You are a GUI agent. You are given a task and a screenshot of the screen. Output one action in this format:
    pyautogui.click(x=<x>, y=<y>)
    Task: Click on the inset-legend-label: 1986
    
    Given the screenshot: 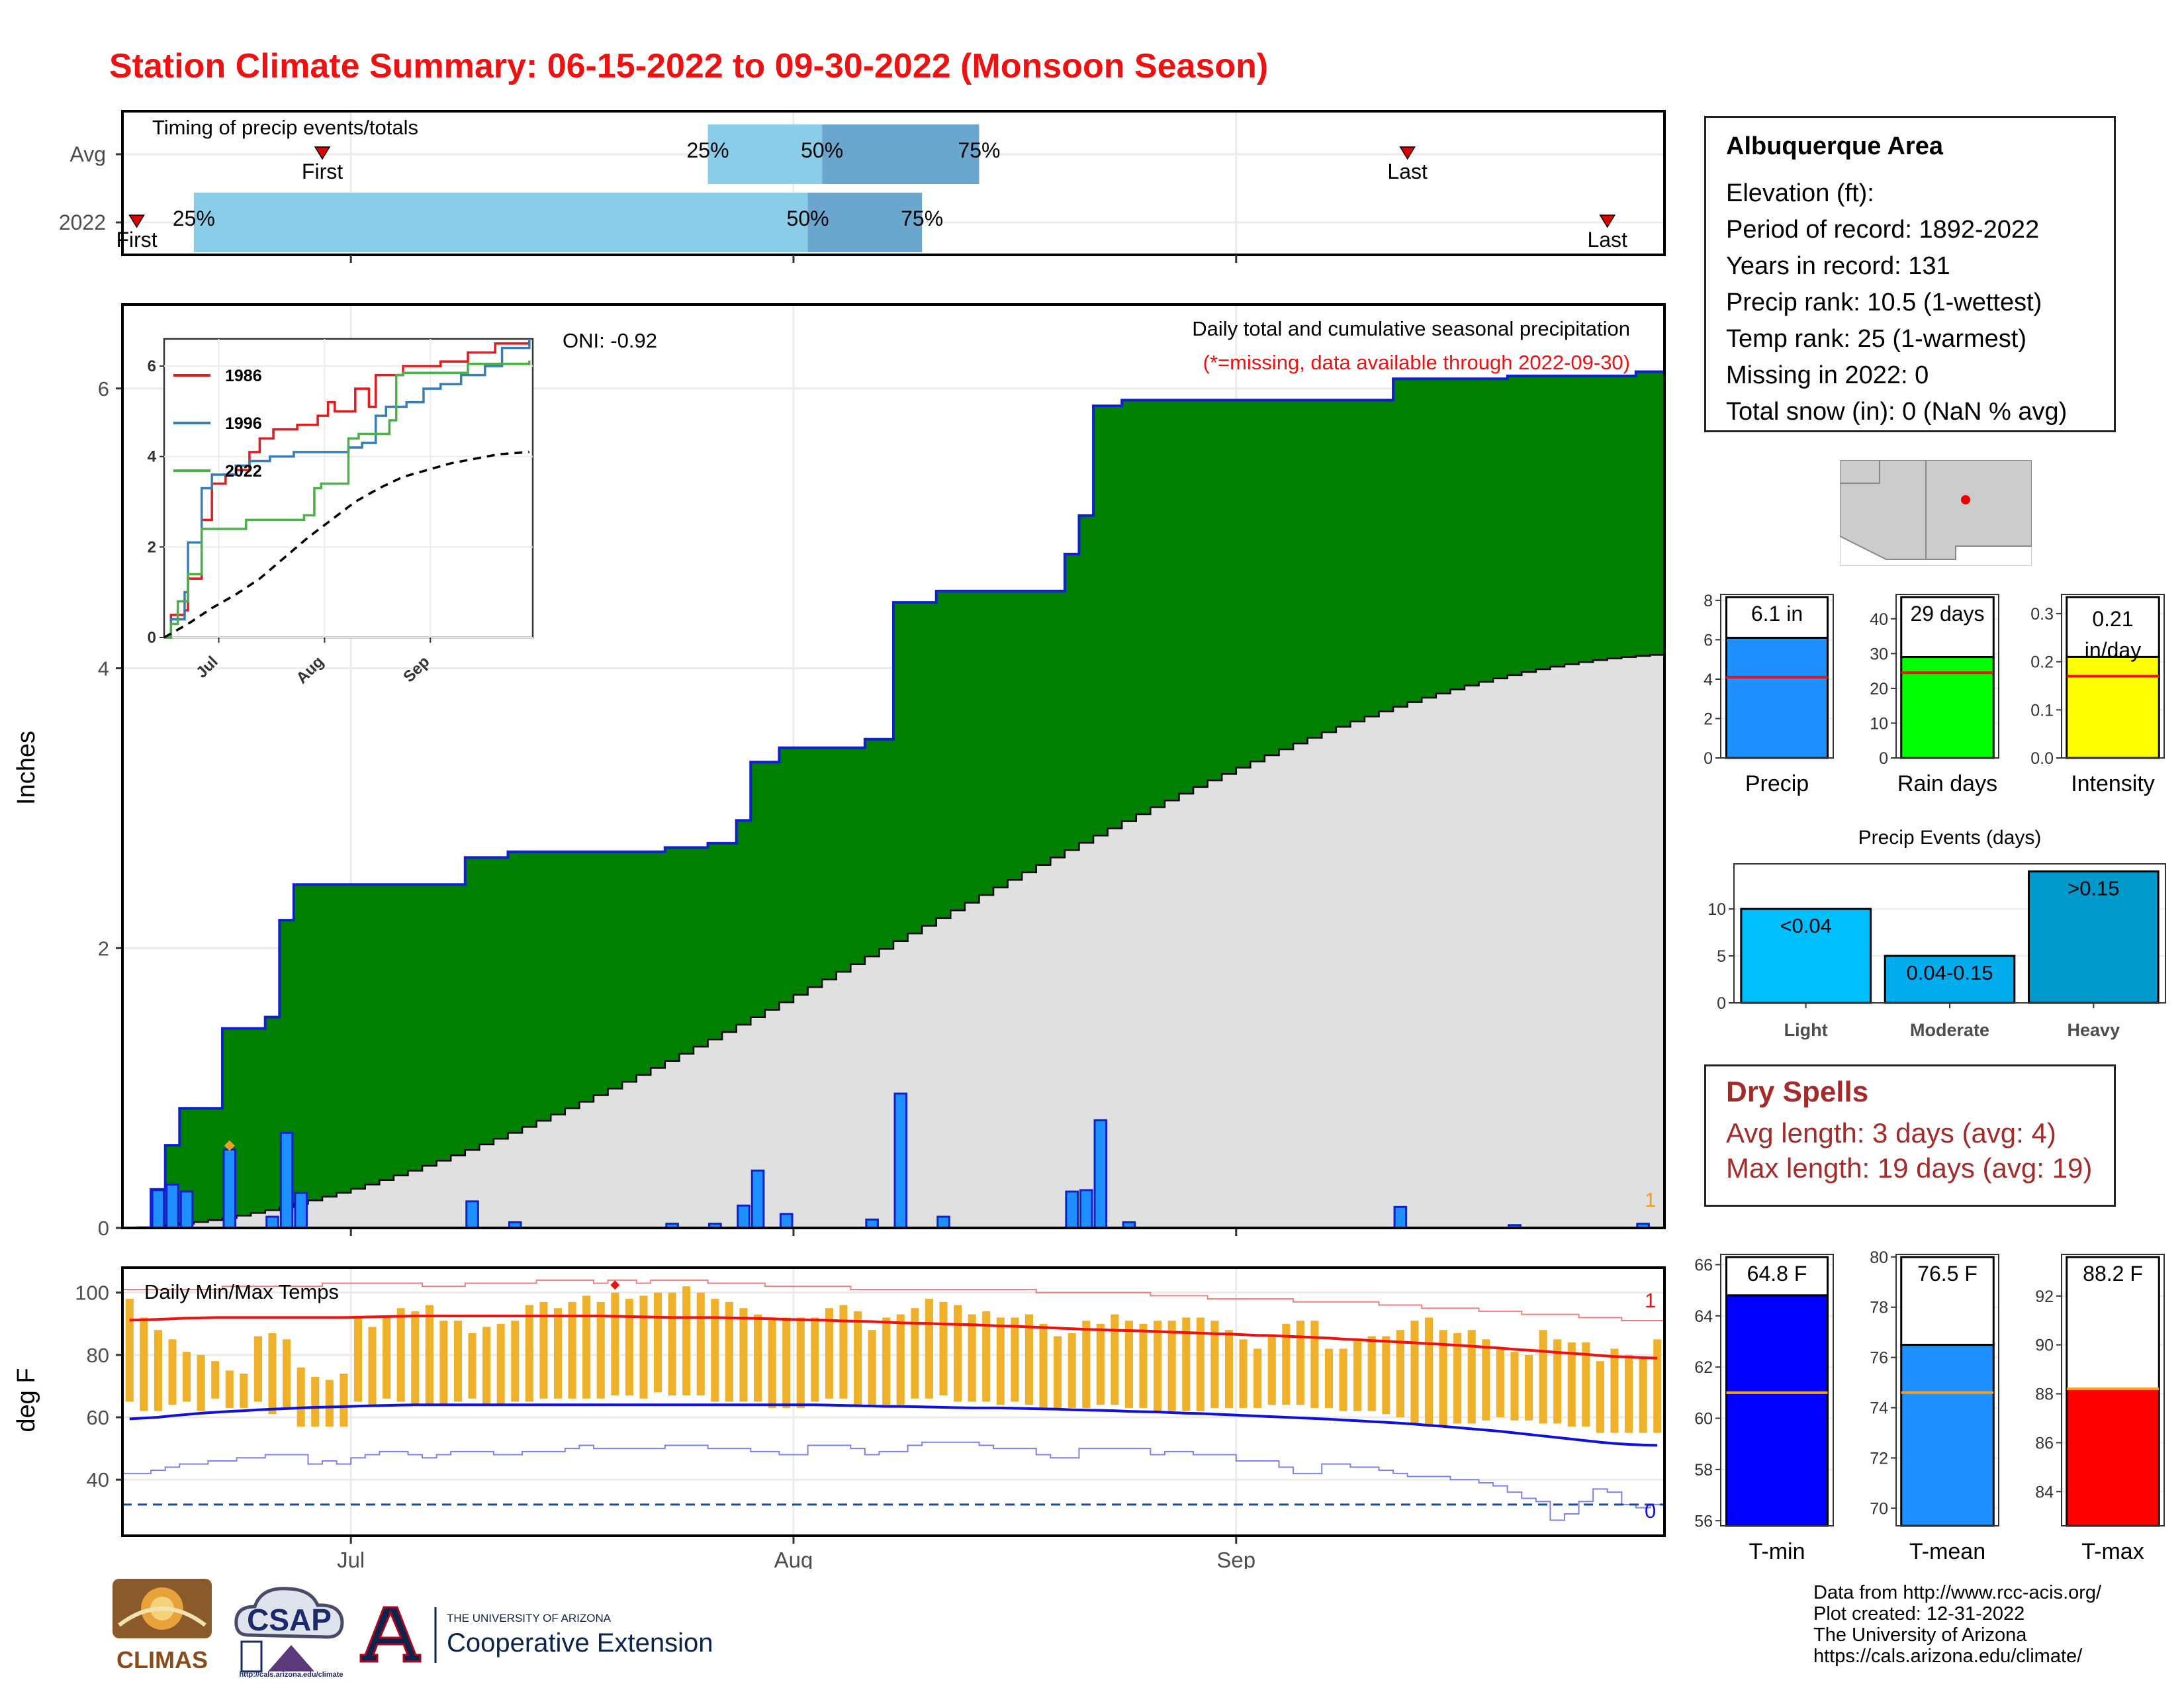 What is the action you would take?
    pyautogui.click(x=244, y=376)
    